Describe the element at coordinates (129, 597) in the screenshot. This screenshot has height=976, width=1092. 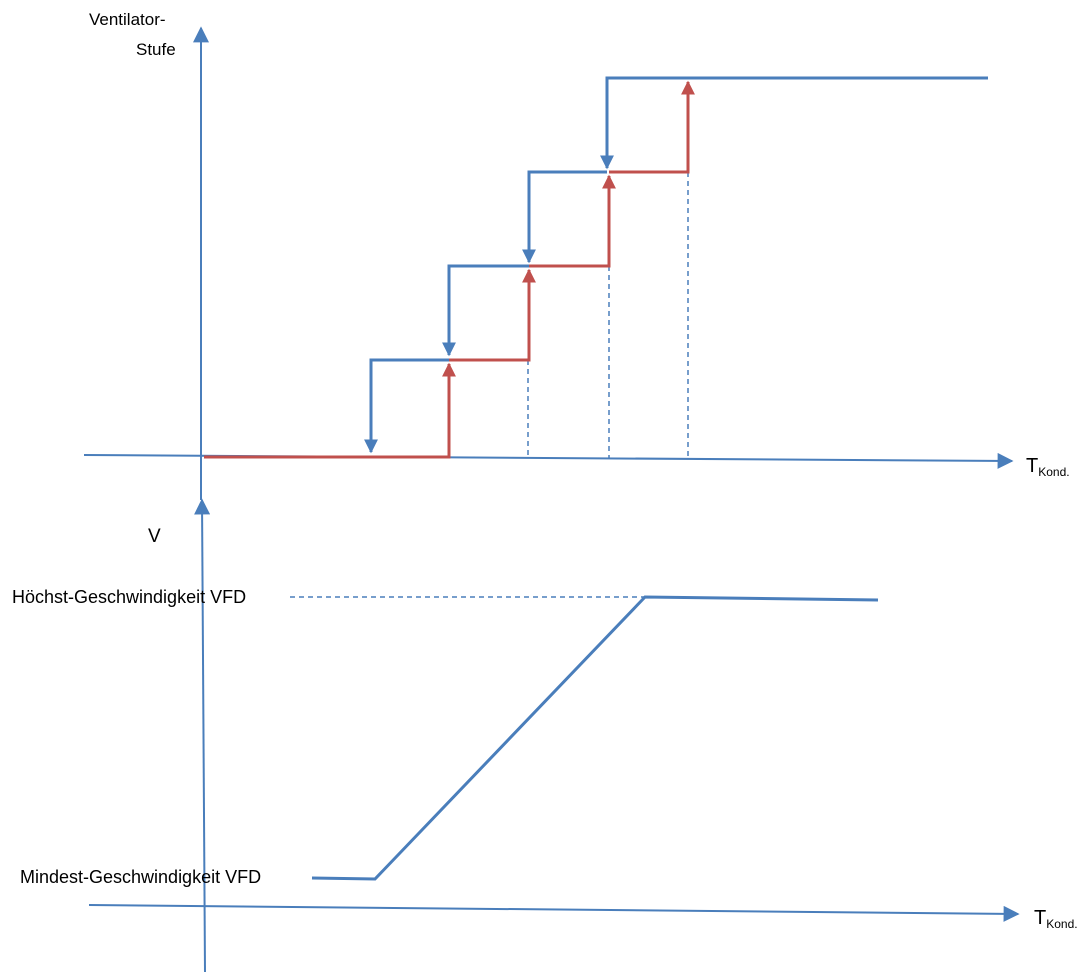
I see `max-speed-label: Höchst-Geschwindigkeit VFD` at that location.